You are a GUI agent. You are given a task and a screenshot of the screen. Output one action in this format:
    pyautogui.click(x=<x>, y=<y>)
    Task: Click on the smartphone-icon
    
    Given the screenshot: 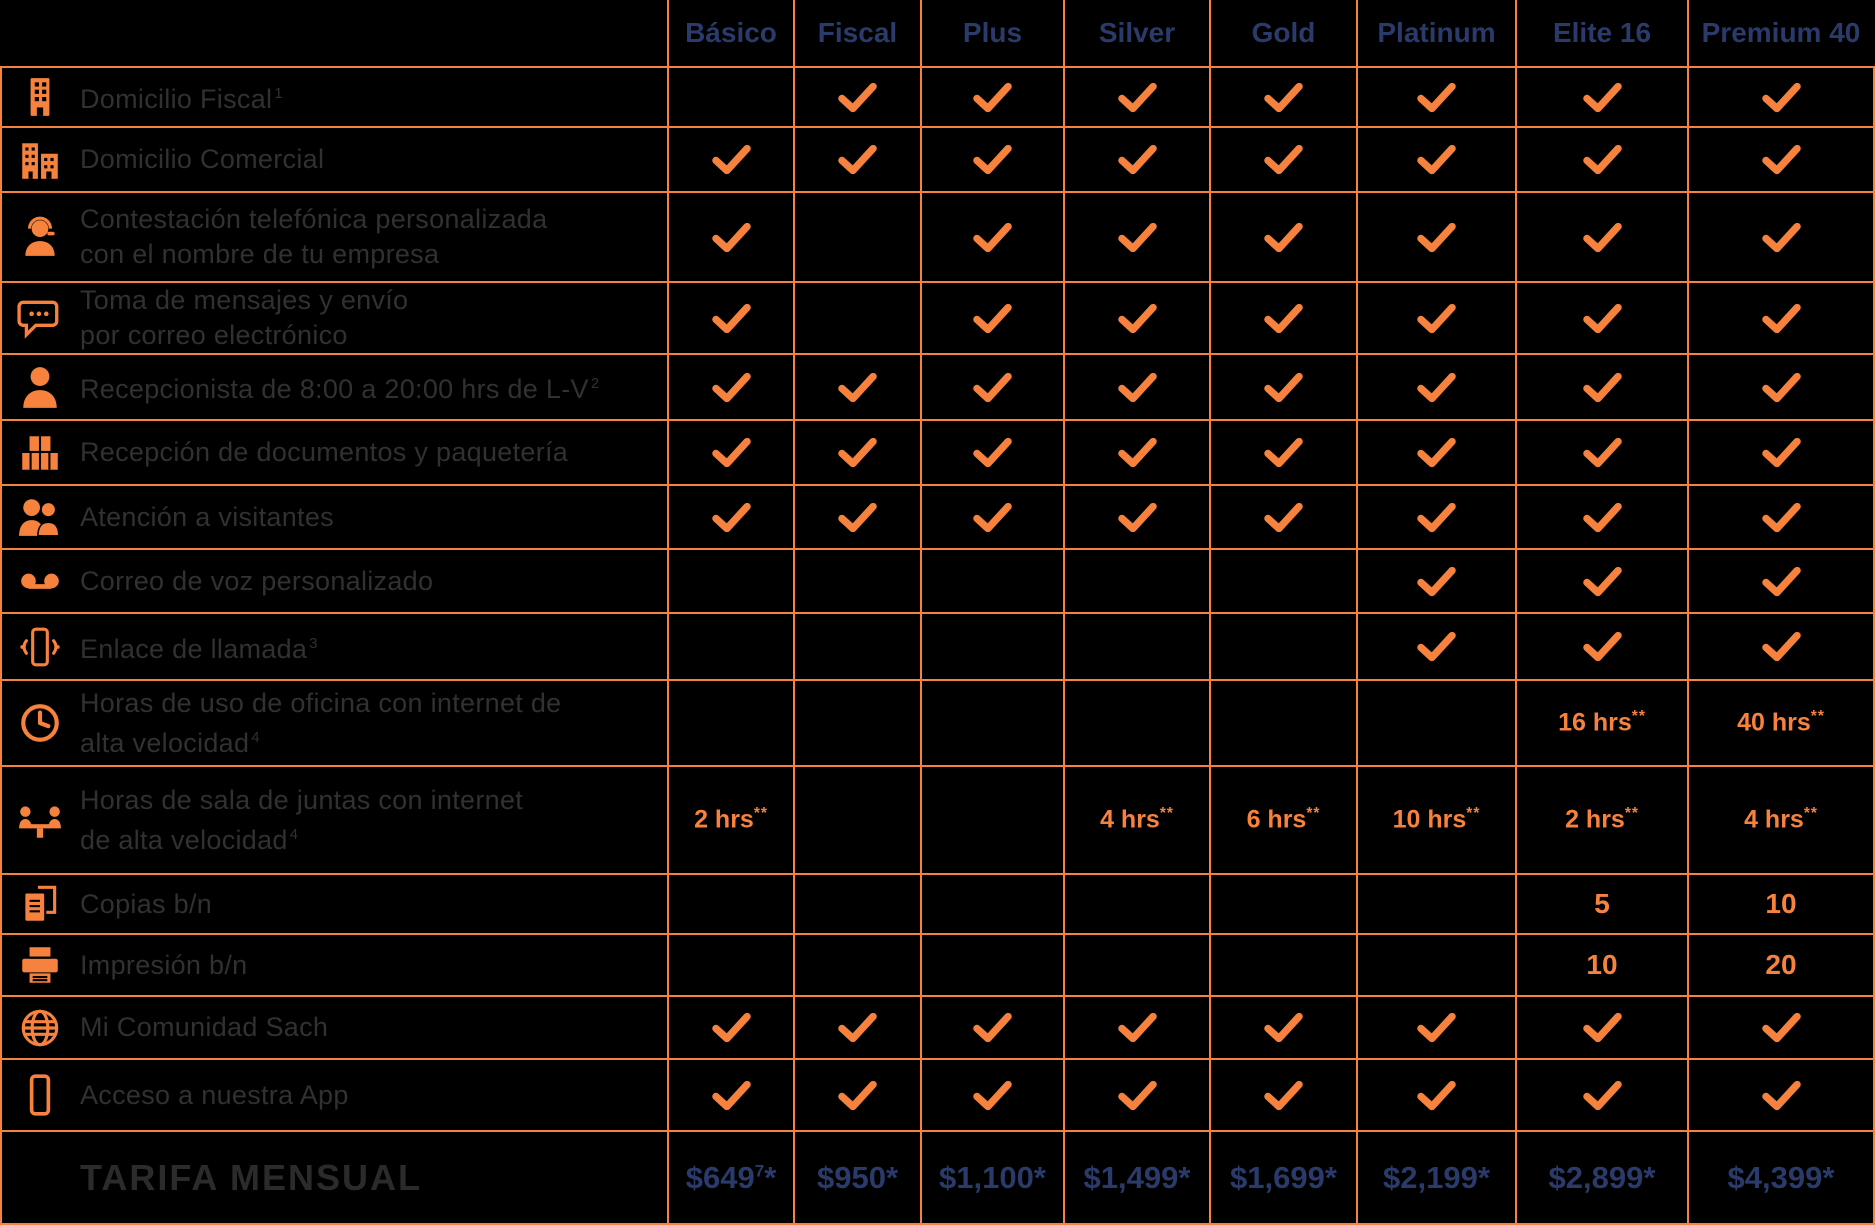 What is the action you would take?
    pyautogui.click(x=40, y=1095)
    